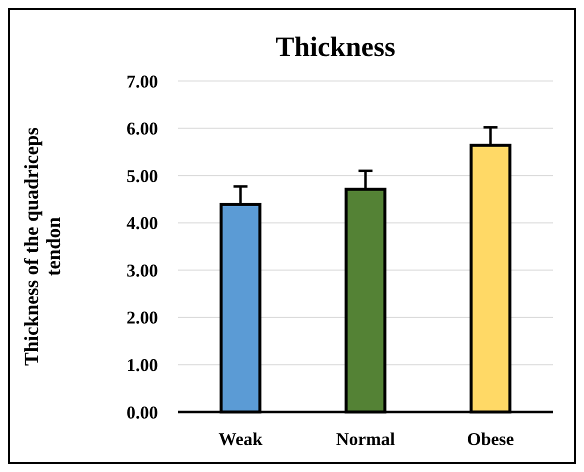 Image resolution: width=584 pixels, height=472 pixels. I want to click on x-tick-label: Weak, so click(240, 439).